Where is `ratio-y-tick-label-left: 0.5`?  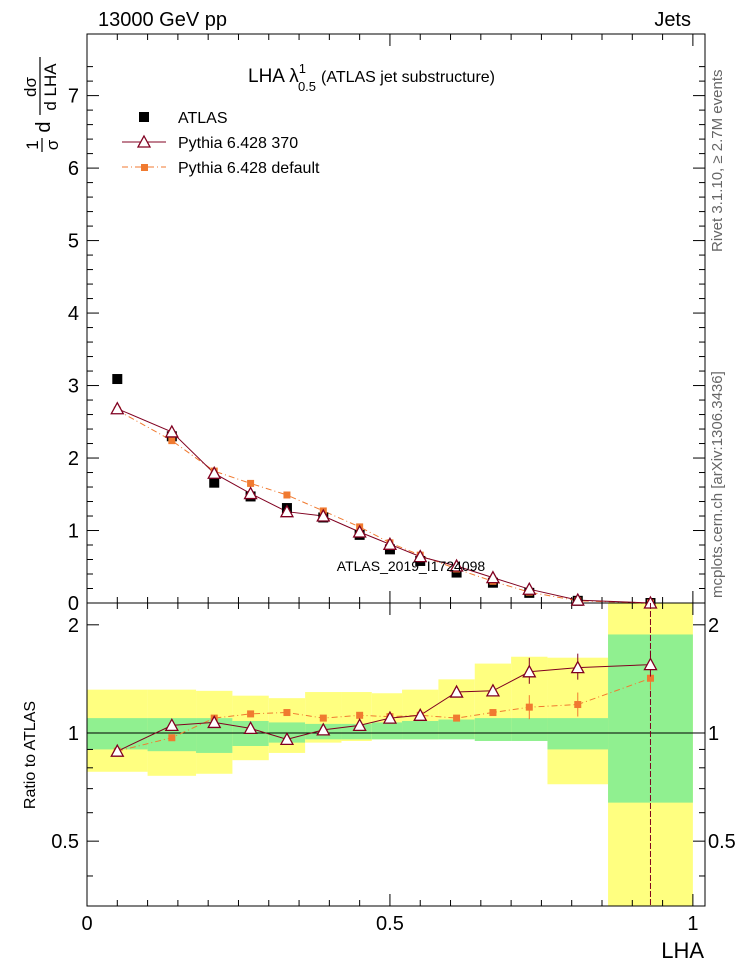 ratio-y-tick-label-left: 0.5 is located at coordinates (65, 842).